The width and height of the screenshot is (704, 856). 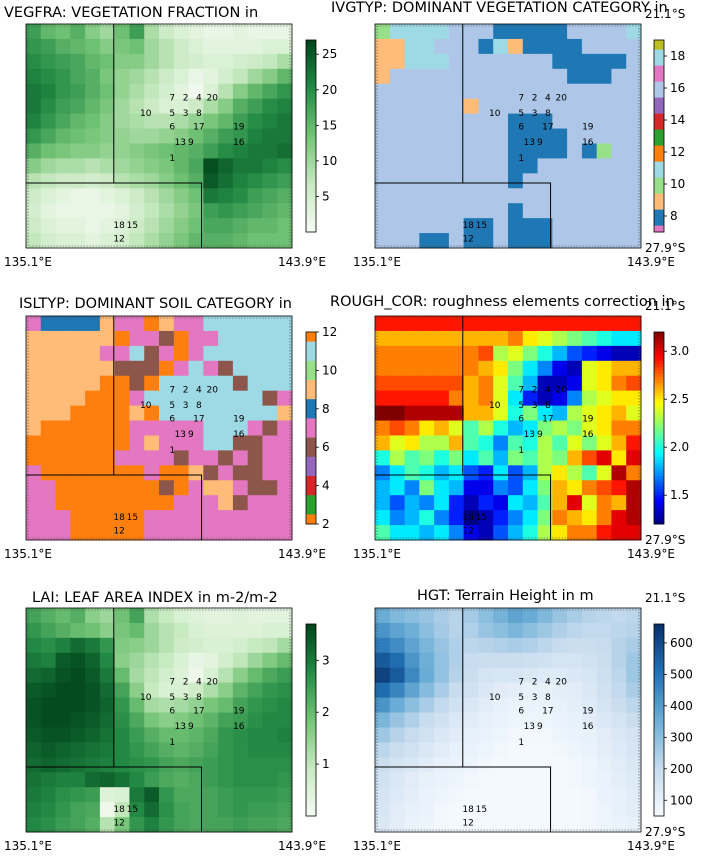 I want to click on station-label: 4, so click(x=548, y=390).